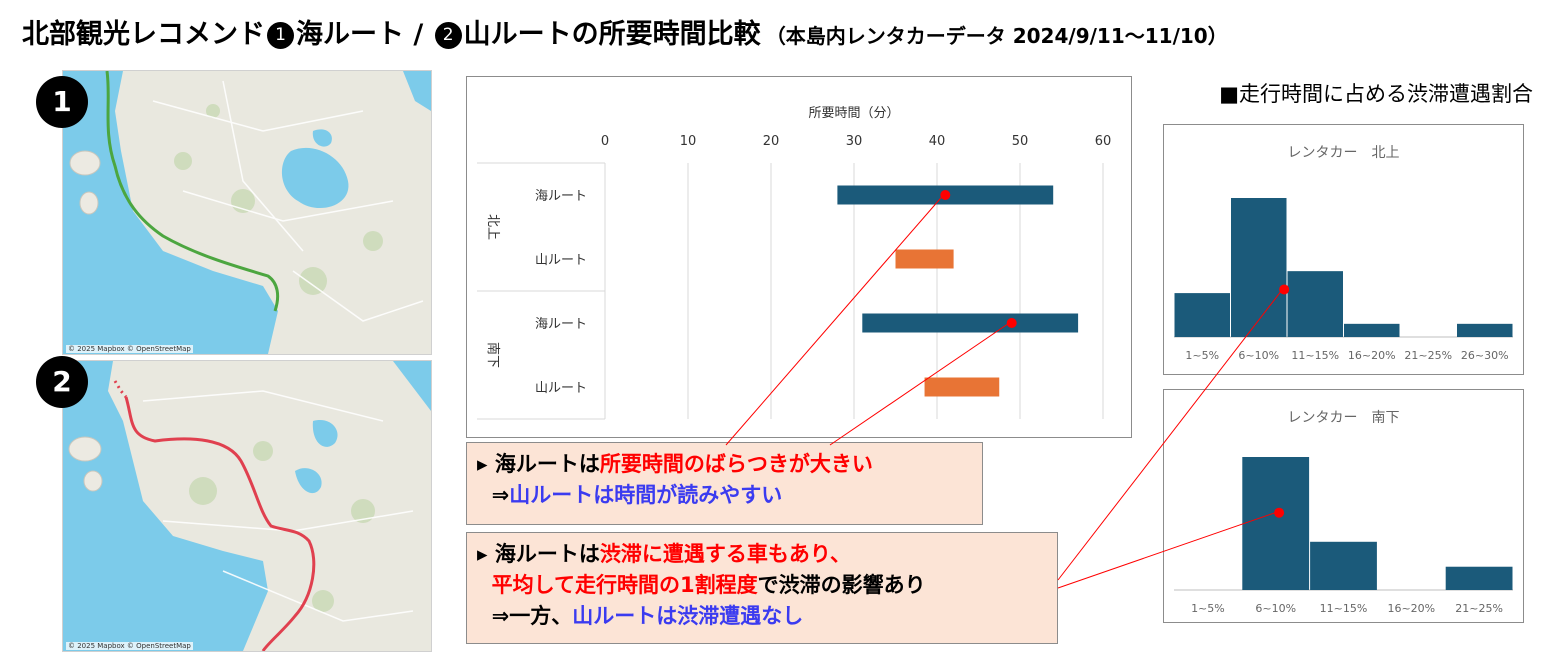 The image size is (1559, 654). I want to click on title-part3: 山ルートの所要時間比較, so click(612, 34).